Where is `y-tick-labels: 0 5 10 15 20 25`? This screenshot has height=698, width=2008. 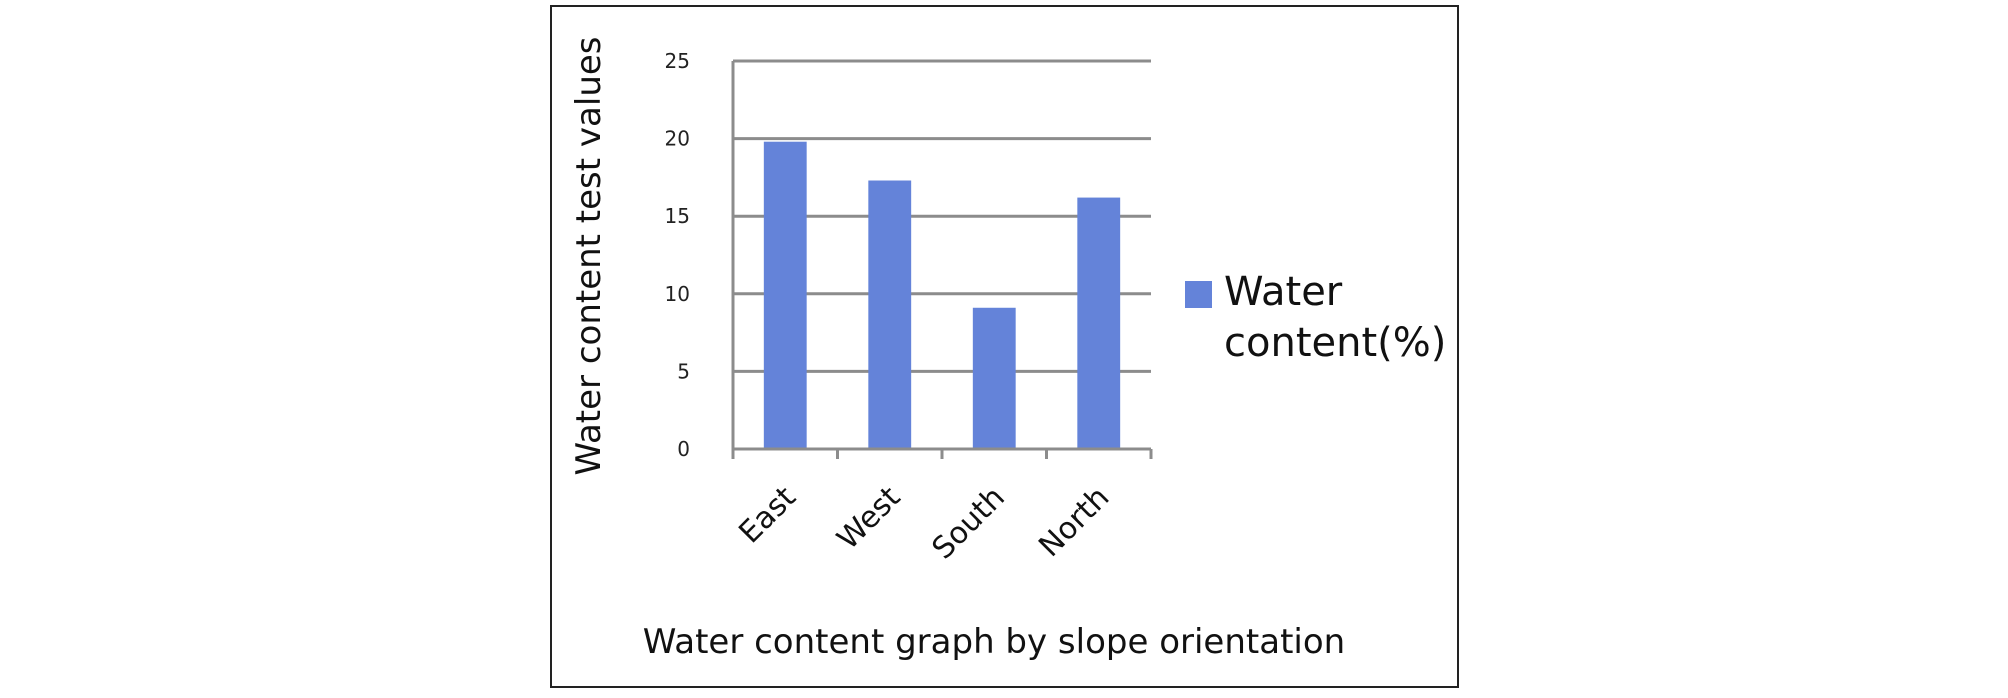 y-tick-labels: 0 5 10 15 20 25 is located at coordinates (677, 255).